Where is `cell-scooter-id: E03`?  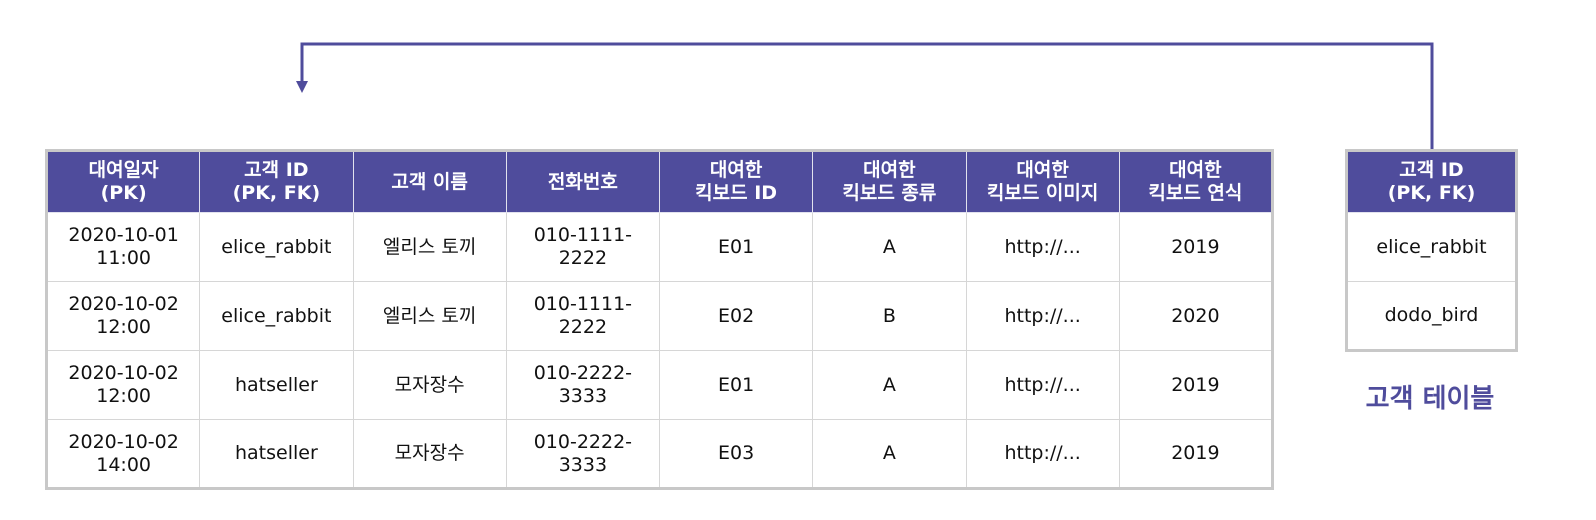
cell-scooter-id: E03 is located at coordinates (736, 454).